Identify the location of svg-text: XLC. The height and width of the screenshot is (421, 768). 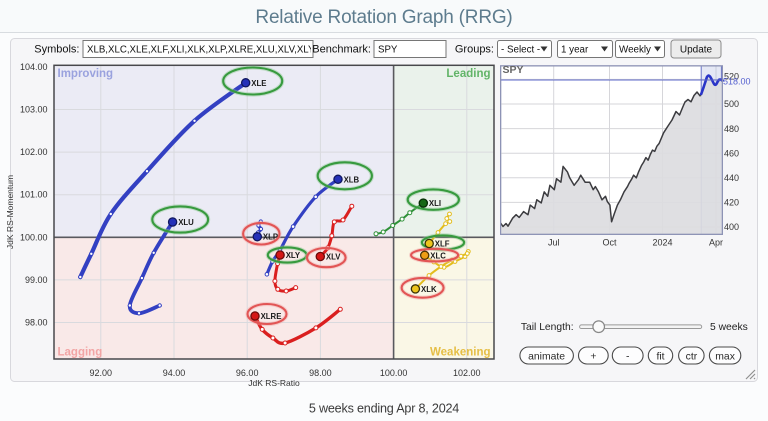
(438, 255).